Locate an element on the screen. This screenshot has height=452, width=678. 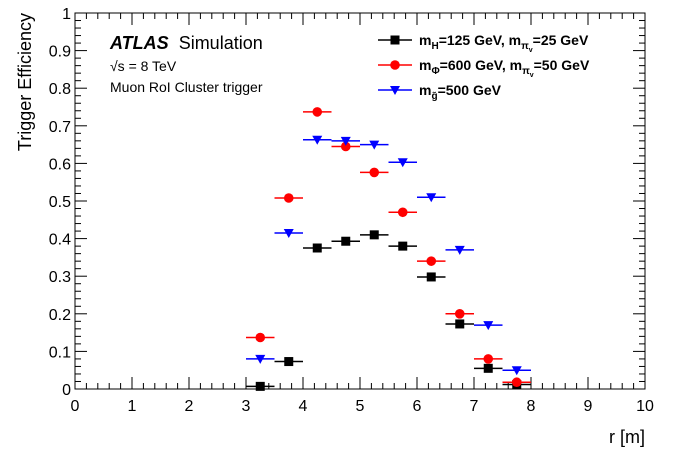
y-tick-labels: 0 0.1 0.2 0.3 0.4 0.5 0.6 0.7 0.8 0.9 1 is located at coordinates (60, 202).